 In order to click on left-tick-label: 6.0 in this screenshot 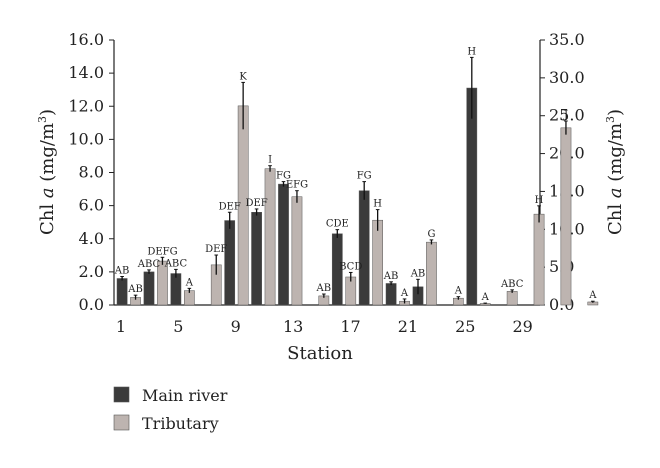, I will do `click(91, 205)`.